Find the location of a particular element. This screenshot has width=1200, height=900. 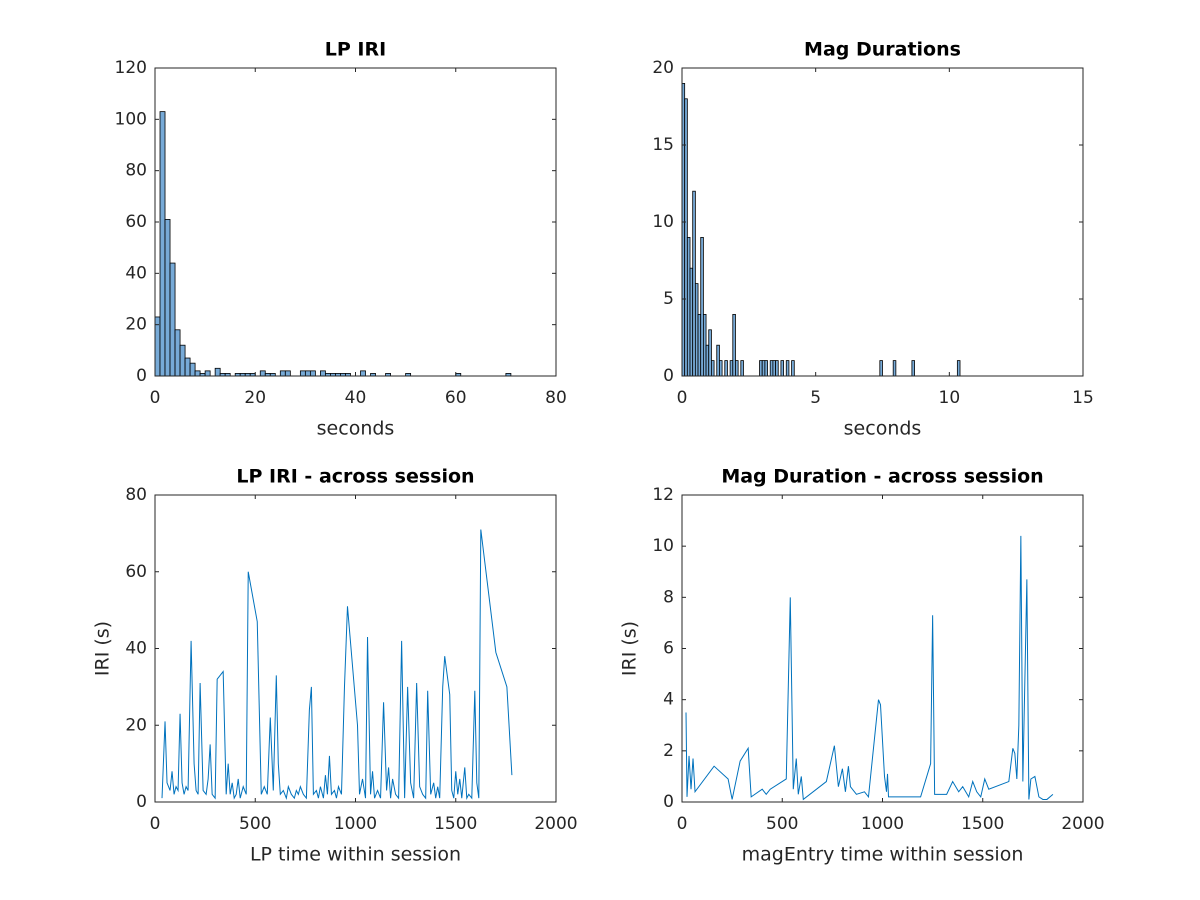

x-tick-label: 5 is located at coordinates (815, 398).